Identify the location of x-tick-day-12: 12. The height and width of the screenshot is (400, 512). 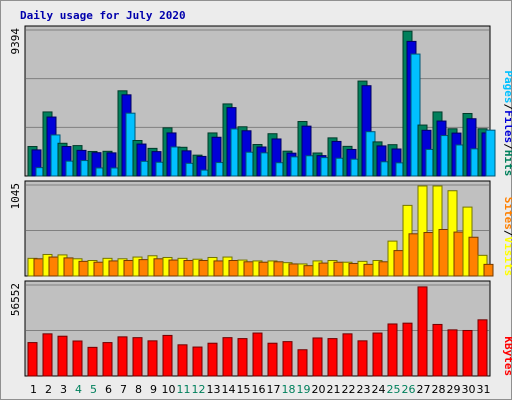
(199, 389).